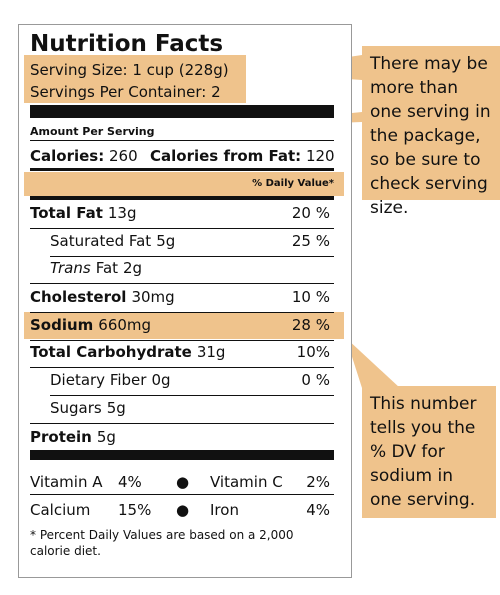 The width and height of the screenshot is (500, 595). What do you see at coordinates (66, 482) in the screenshot?
I see `vitamin-name: Vitamin A` at bounding box center [66, 482].